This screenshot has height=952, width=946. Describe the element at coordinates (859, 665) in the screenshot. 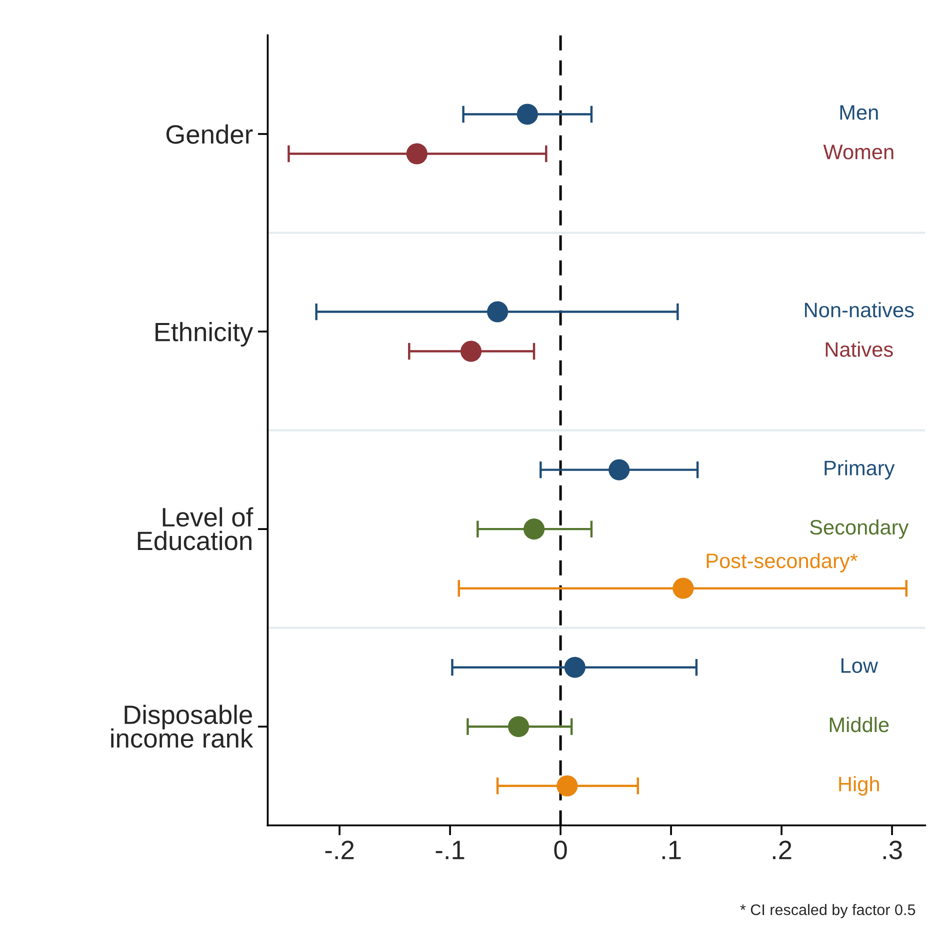

I see `text: Low` at that location.